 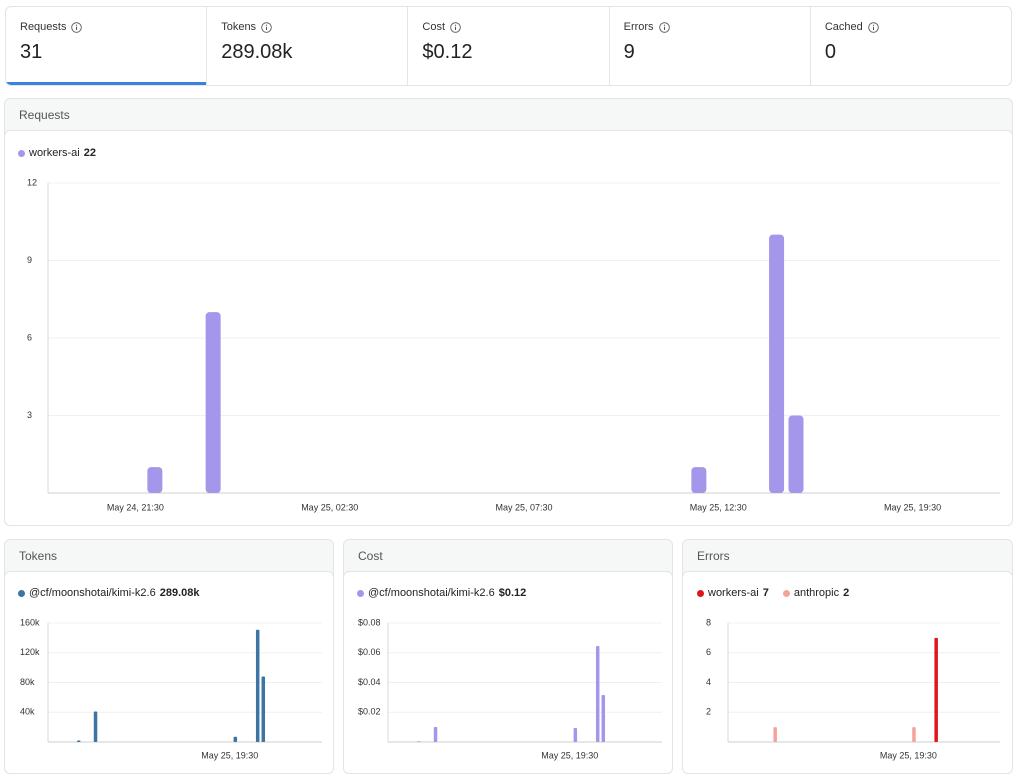 I want to click on panel-title: Cost, so click(x=370, y=556).